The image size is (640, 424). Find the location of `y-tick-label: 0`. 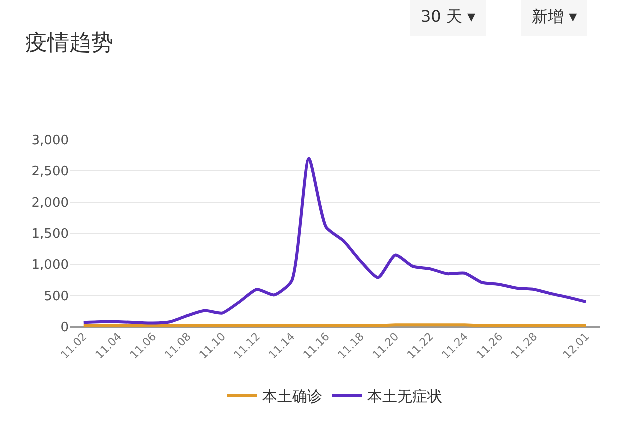

y-tick-label: 0 is located at coordinates (64, 328).